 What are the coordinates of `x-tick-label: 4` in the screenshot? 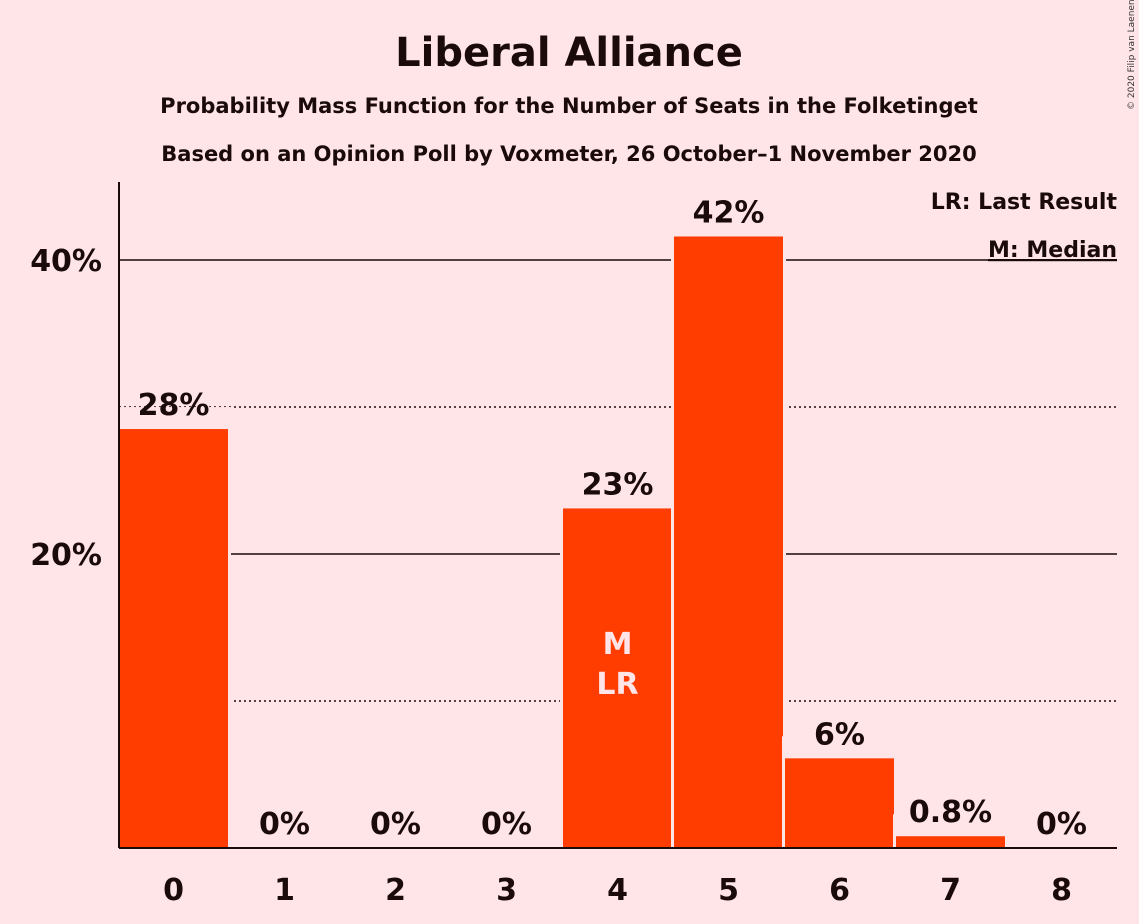 It's located at (617, 890).